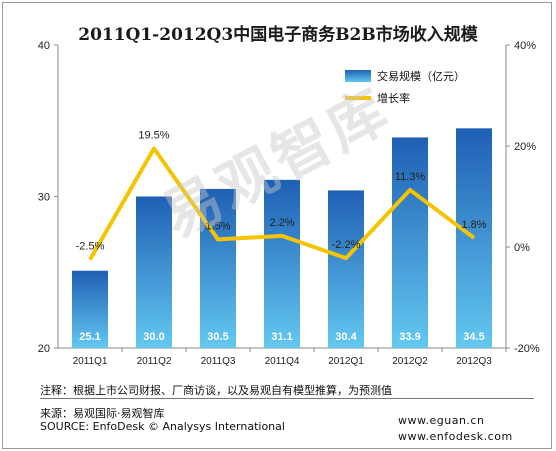  I want to click on bar-value-label: 31.1, so click(281, 337).